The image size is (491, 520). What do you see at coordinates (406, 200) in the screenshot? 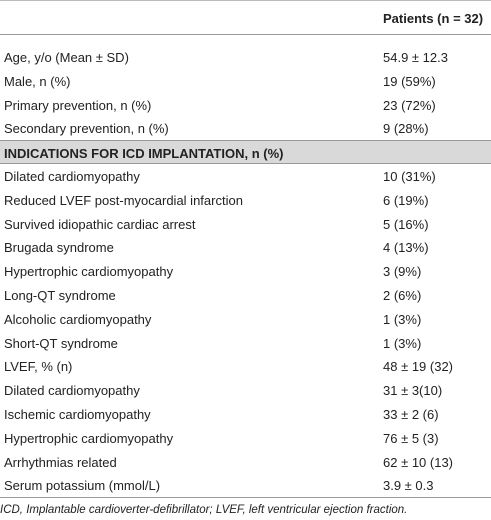
I see `row-value: 6 (19%)` at bounding box center [406, 200].